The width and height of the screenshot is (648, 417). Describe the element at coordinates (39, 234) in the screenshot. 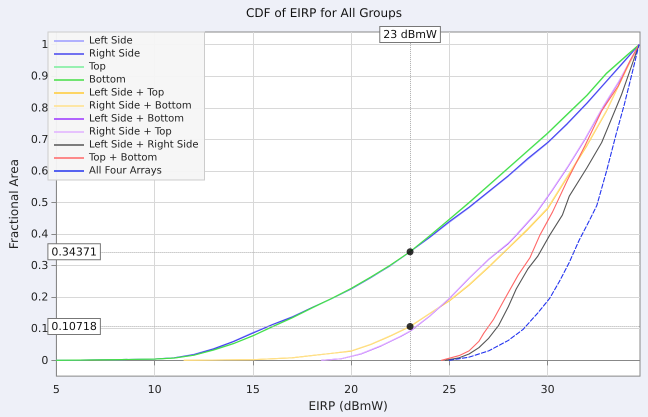

I see `y-tick-label: 0.4` at that location.